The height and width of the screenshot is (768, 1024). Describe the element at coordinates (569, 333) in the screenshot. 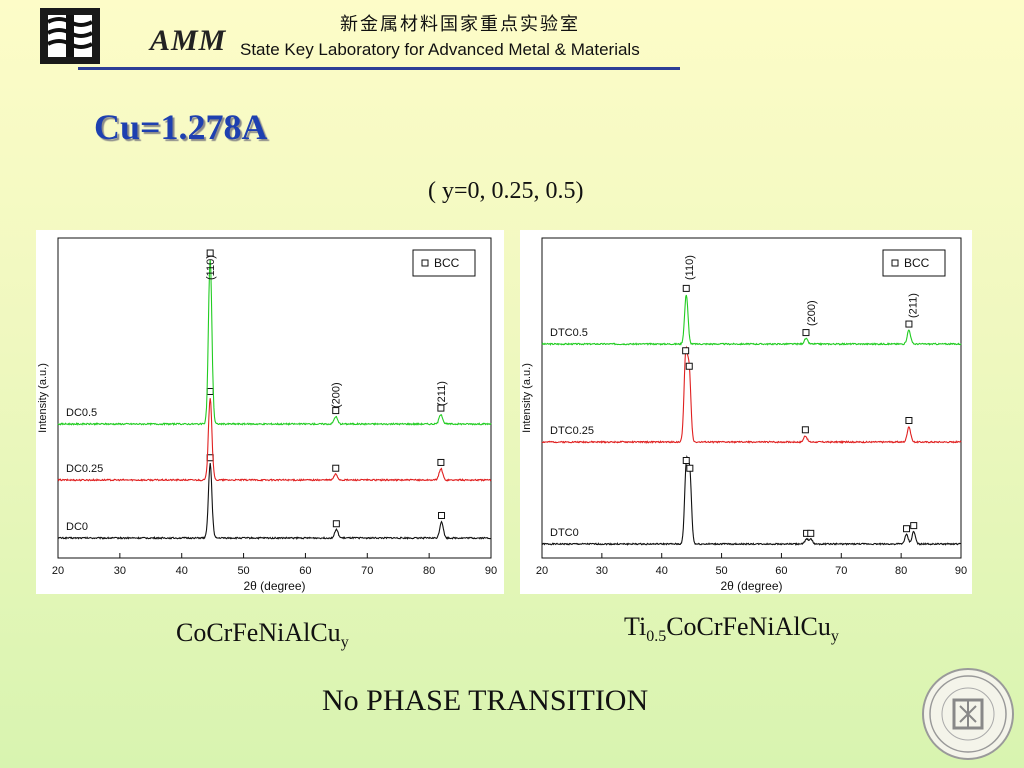

I see `series-label: DTC0.5` at that location.